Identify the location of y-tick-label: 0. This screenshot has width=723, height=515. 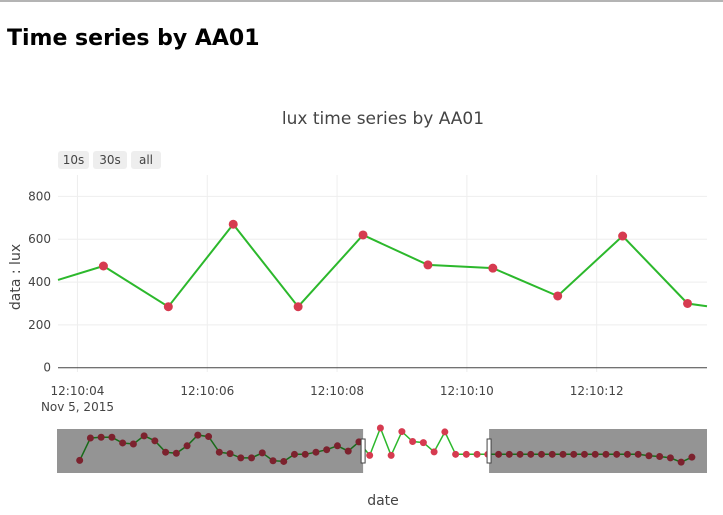
(47, 368).